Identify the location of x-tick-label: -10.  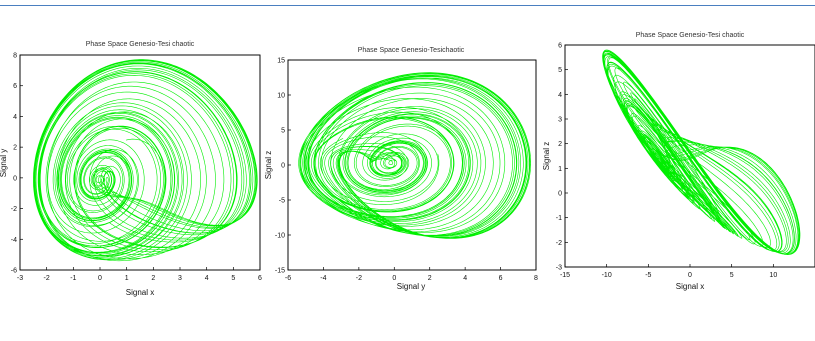
(607, 275).